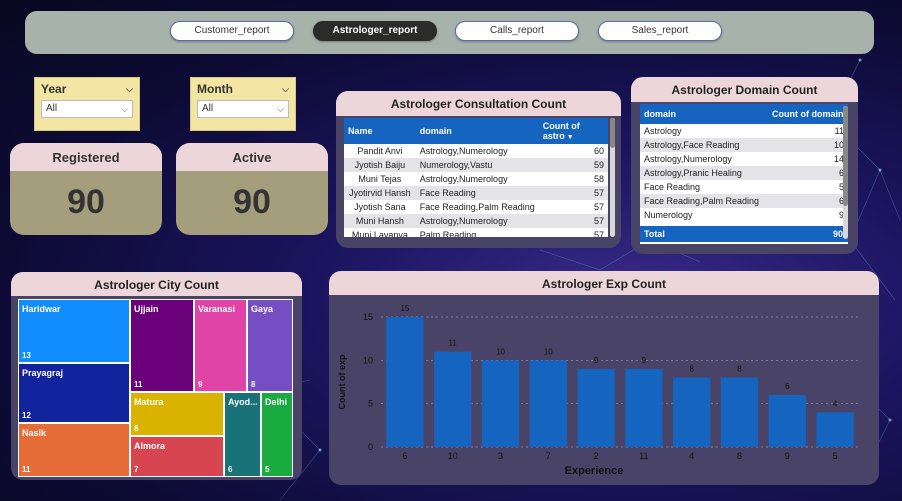 This screenshot has width=902, height=501. What do you see at coordinates (74, 393) in the screenshot?
I see `treemap-cell-prayagraj: Prayagraj 12` at bounding box center [74, 393].